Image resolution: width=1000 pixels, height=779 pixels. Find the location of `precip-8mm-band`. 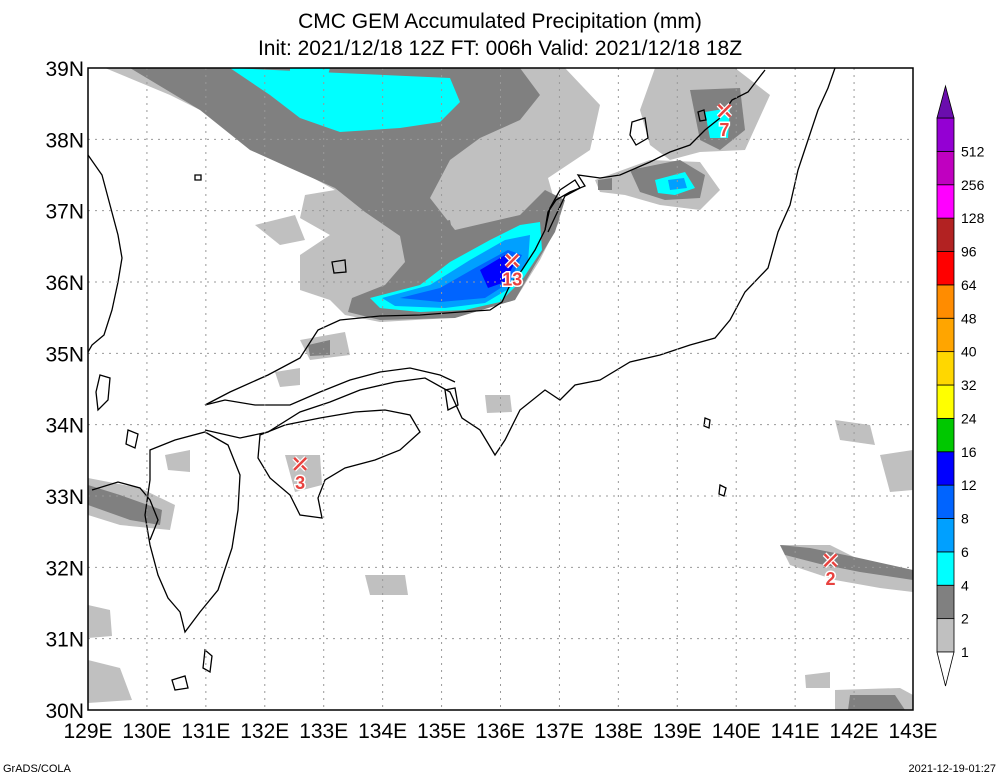

precip-8mm-band is located at coordinates (461, 276).